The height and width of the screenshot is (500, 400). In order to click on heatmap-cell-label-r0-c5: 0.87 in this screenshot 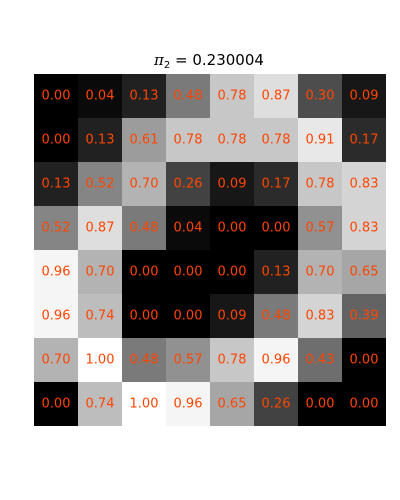, I will do `click(276, 96)`.